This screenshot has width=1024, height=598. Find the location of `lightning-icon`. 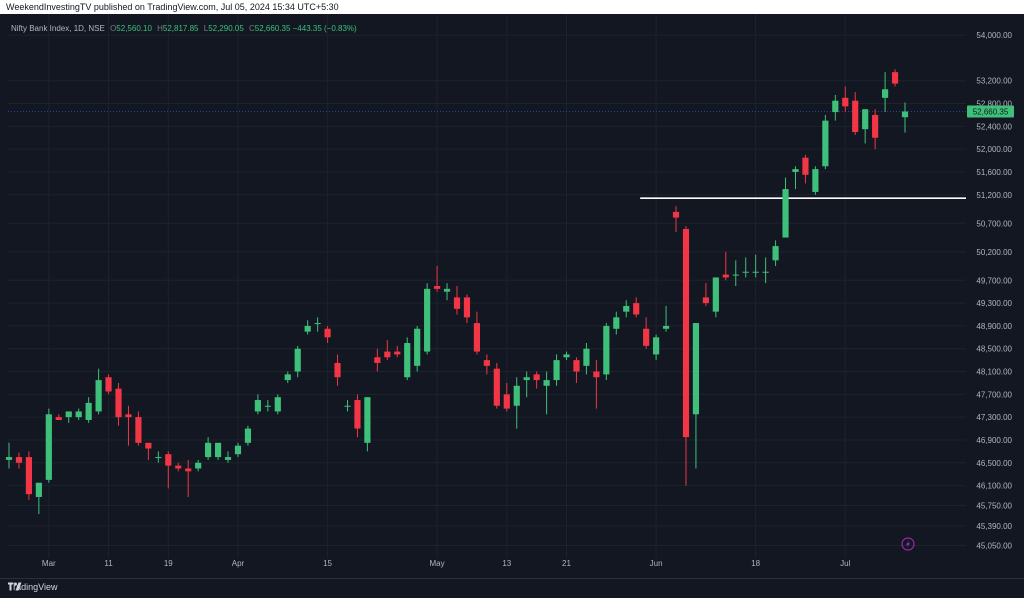

lightning-icon is located at coordinates (908, 544).